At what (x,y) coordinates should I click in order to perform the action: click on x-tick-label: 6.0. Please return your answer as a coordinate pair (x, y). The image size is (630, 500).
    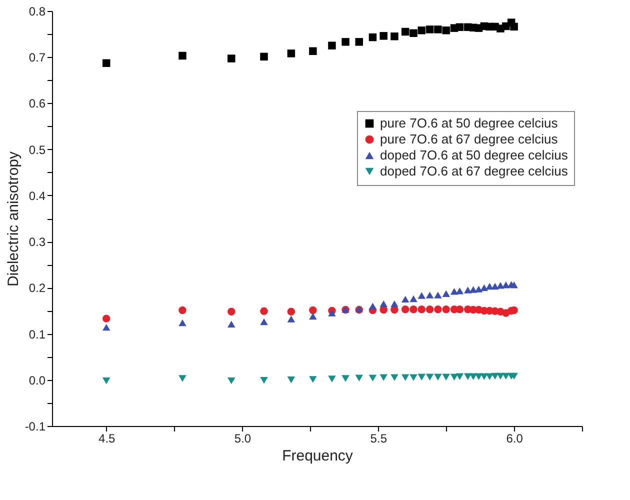
    Looking at the image, I should click on (515, 439).